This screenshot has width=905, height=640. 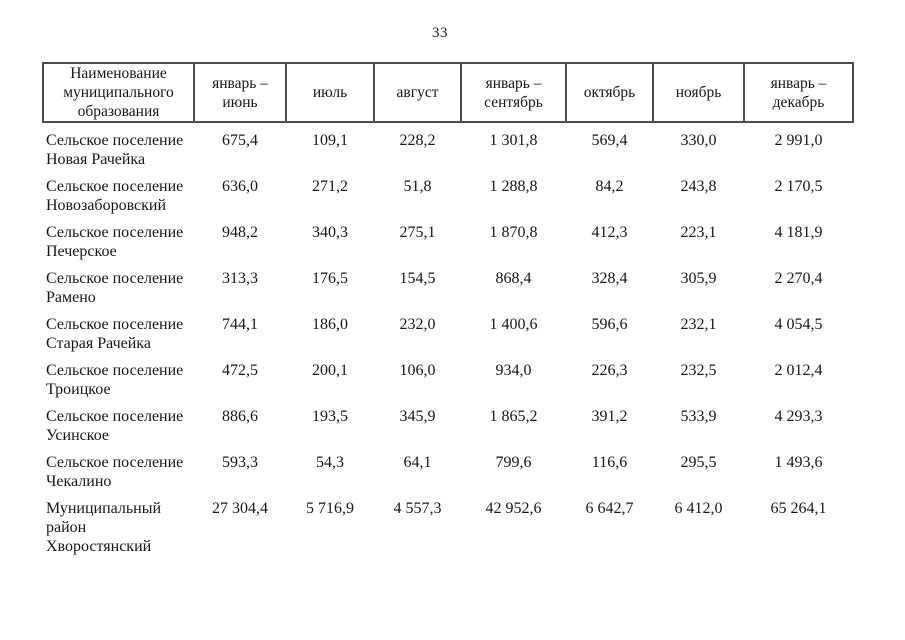 I want to click on cell-value: 2 270,4, so click(x=798, y=278).